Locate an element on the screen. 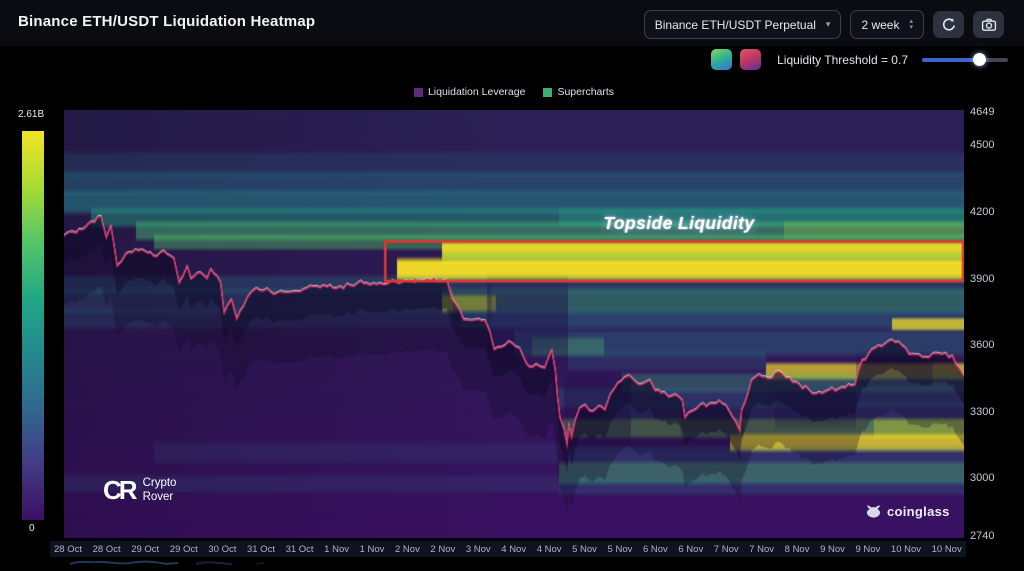 Image resolution: width=1024 pixels, height=571 pixels. symbol-select: Binance ETH/USDT Perpetual ▾ is located at coordinates (742, 24).